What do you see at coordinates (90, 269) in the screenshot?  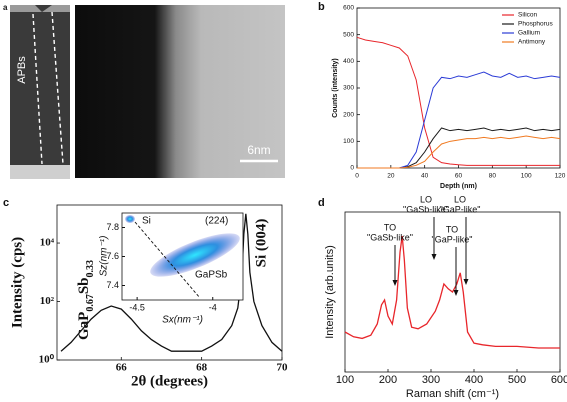 I see `peak-label-part: 0.33` at bounding box center [90, 269].